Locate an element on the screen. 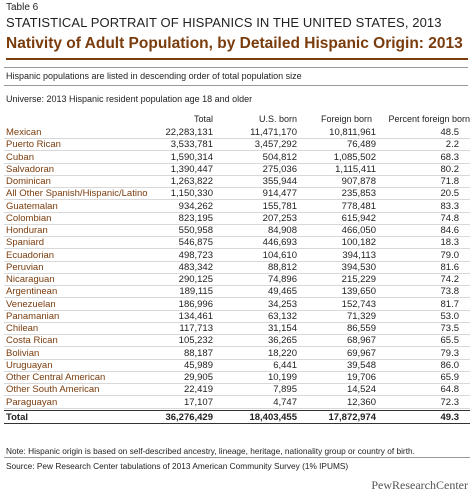 This screenshot has width=474, height=496. cell: 394,113 is located at coordinates (359, 255).